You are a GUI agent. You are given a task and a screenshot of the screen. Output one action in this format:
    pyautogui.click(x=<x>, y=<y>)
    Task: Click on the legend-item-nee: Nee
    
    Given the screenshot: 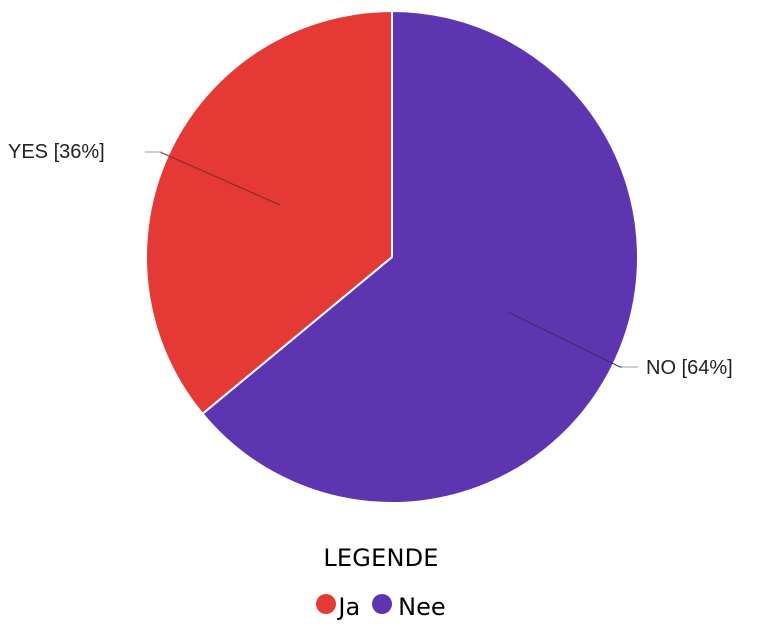 What is the action you would take?
    pyautogui.click(x=406, y=607)
    